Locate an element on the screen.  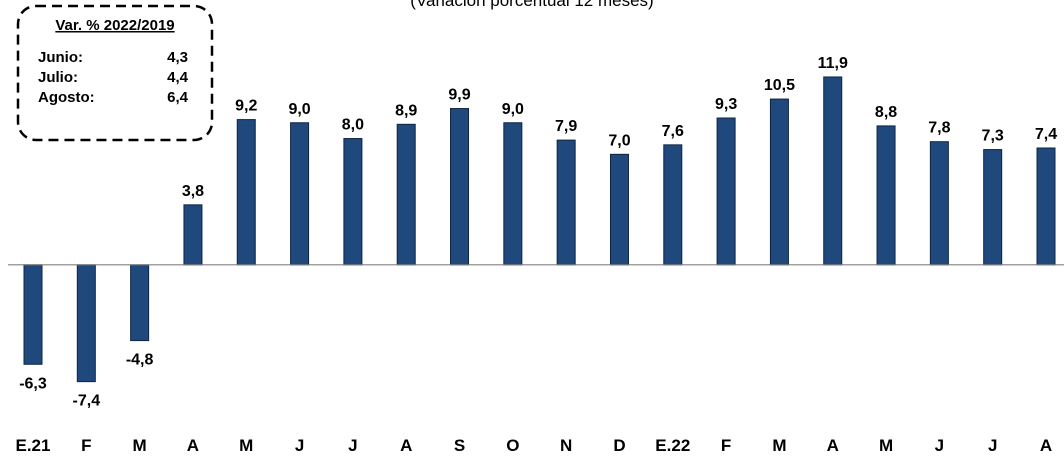
x-tick-label: O is located at coordinates (512, 445).